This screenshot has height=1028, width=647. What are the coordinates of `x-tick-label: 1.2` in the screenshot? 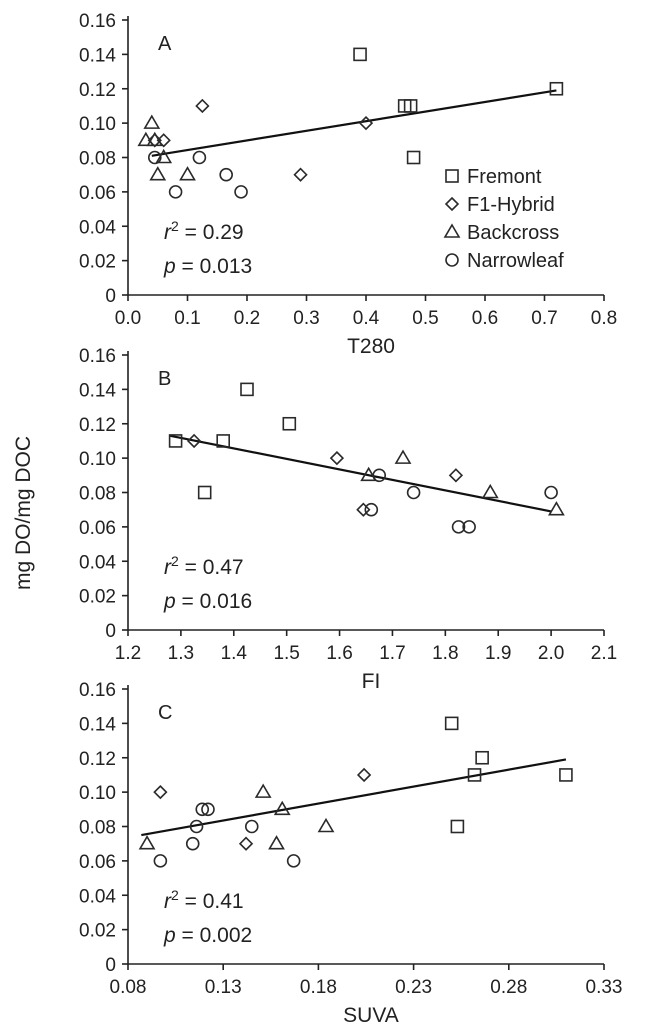 It's located at (128, 653).